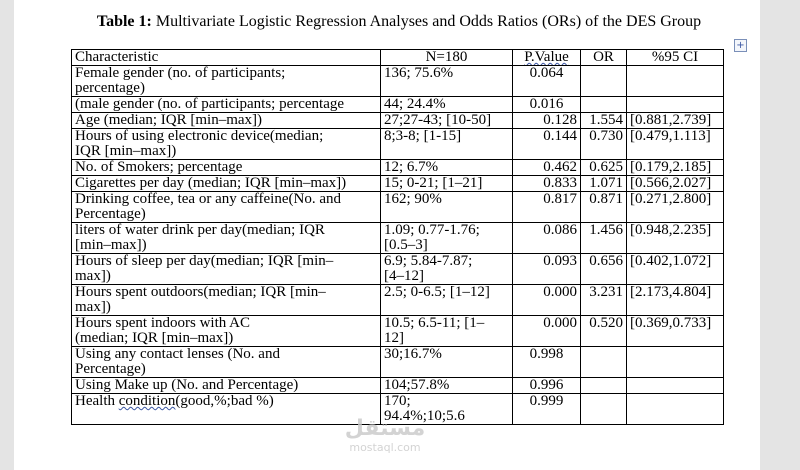 The image size is (800, 470). Describe the element at coordinates (419, 73) in the screenshot. I see `cell-text-line: 136; 75.6%` at that location.